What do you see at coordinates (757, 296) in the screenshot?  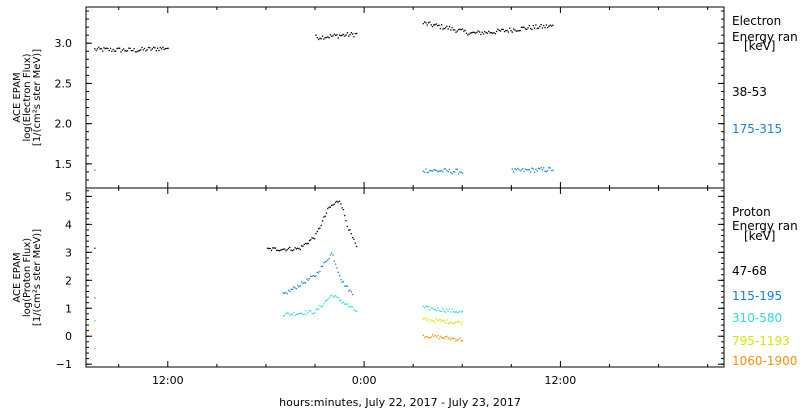 I see `legend-entry-115-195: 115-195` at bounding box center [757, 296].